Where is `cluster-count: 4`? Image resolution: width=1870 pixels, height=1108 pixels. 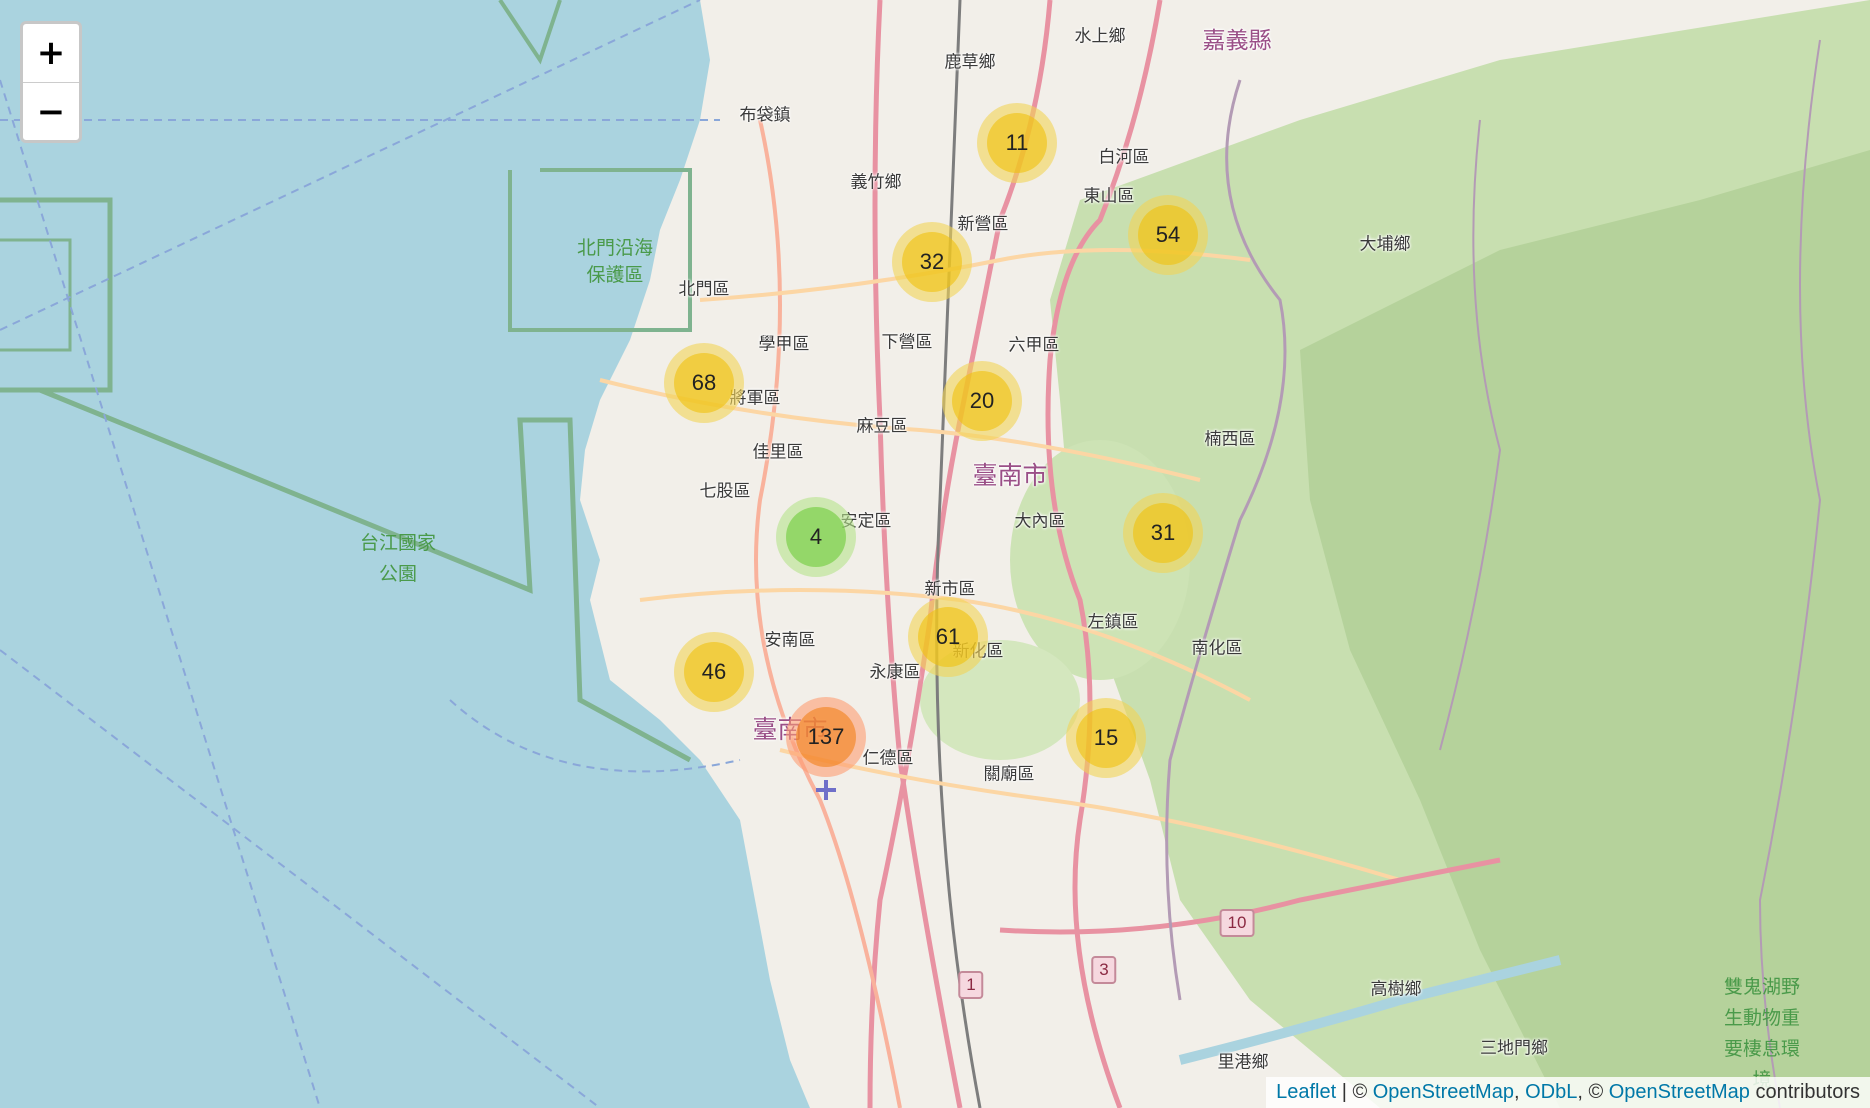
cluster-count: 4 is located at coordinates (816, 537).